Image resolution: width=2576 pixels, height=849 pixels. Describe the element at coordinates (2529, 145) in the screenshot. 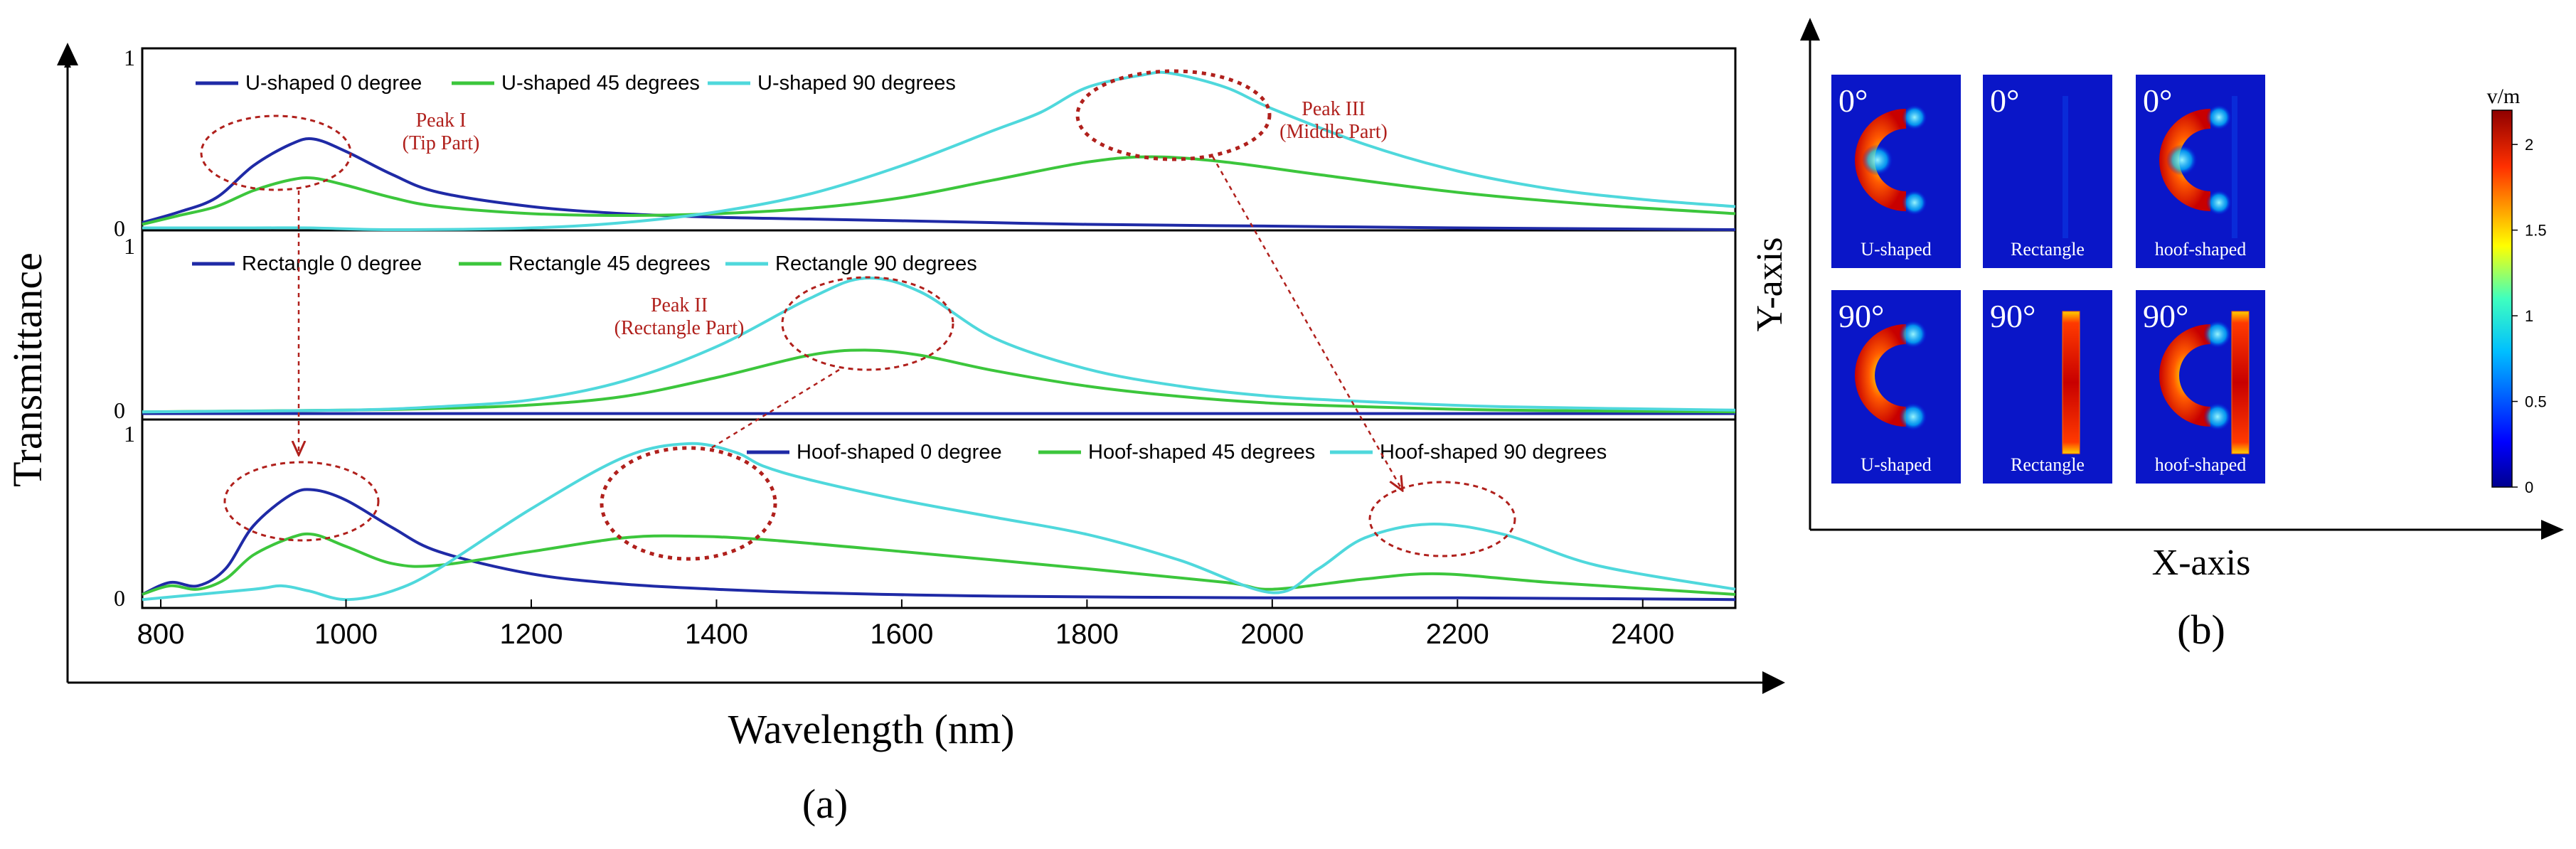

I see `colorbar-tick-label: 2` at that location.